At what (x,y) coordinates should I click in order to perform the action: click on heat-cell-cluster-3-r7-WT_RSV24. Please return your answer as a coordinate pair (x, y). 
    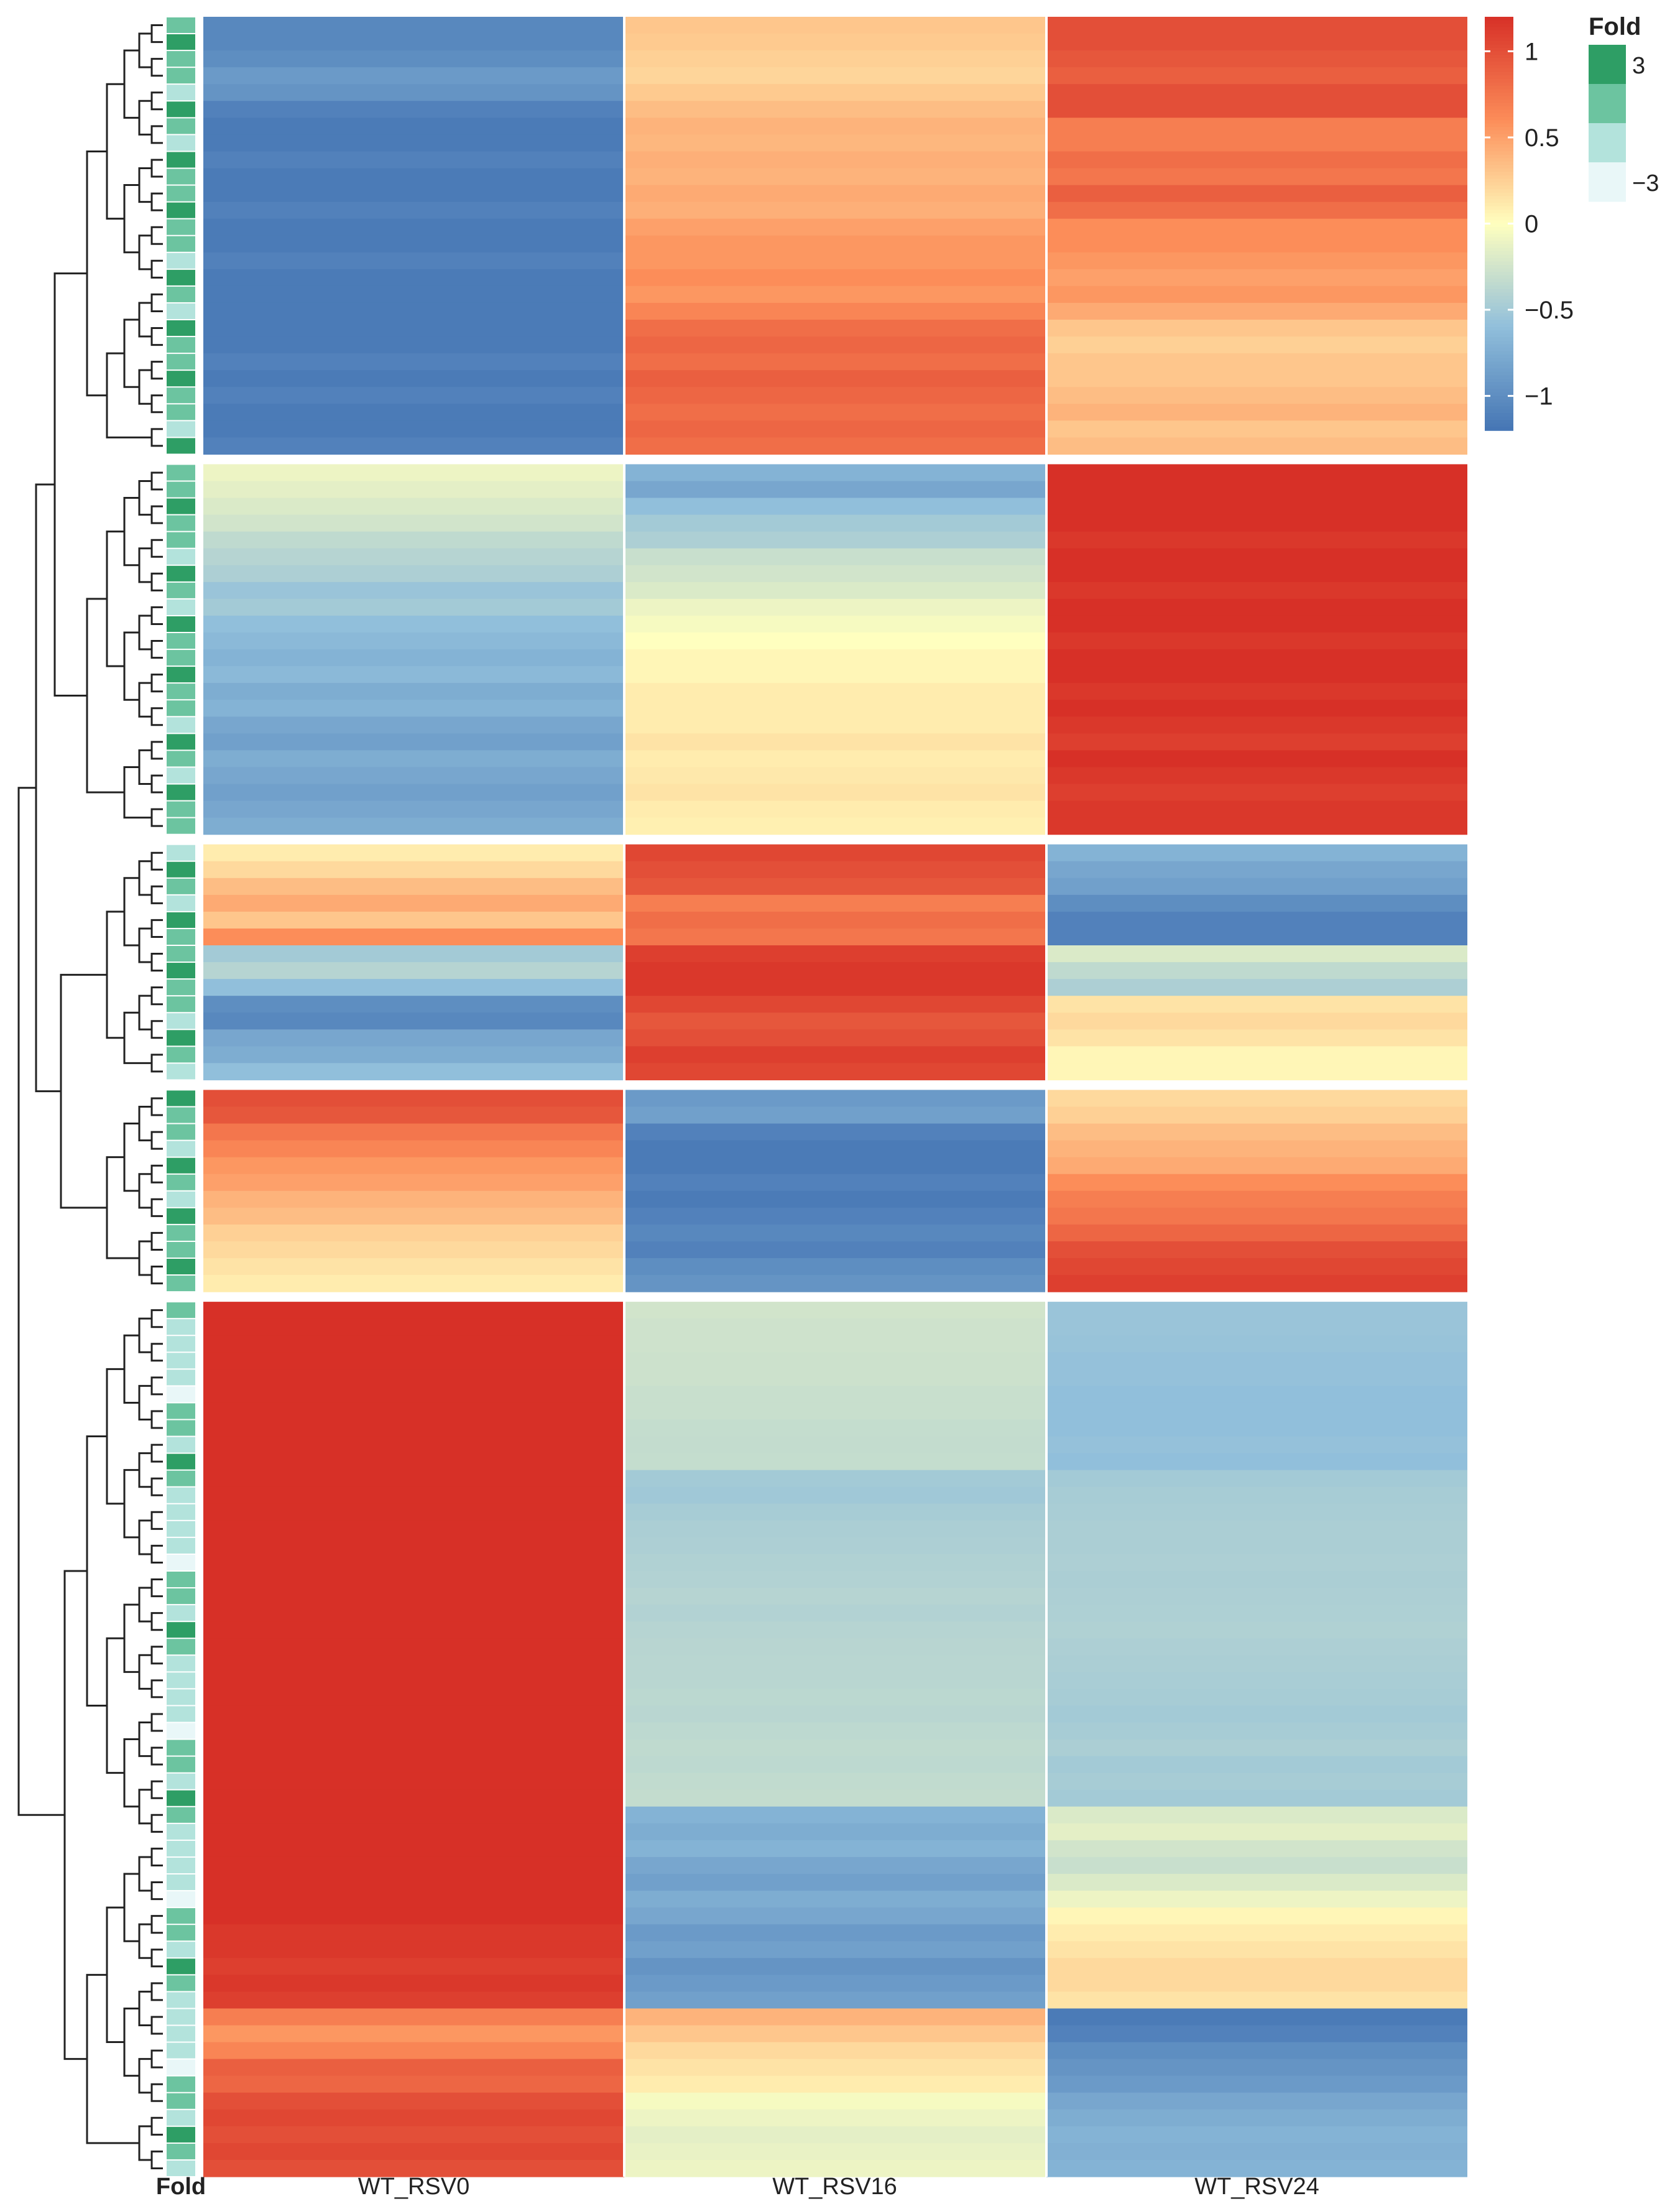
    Looking at the image, I should click on (1256, 971).